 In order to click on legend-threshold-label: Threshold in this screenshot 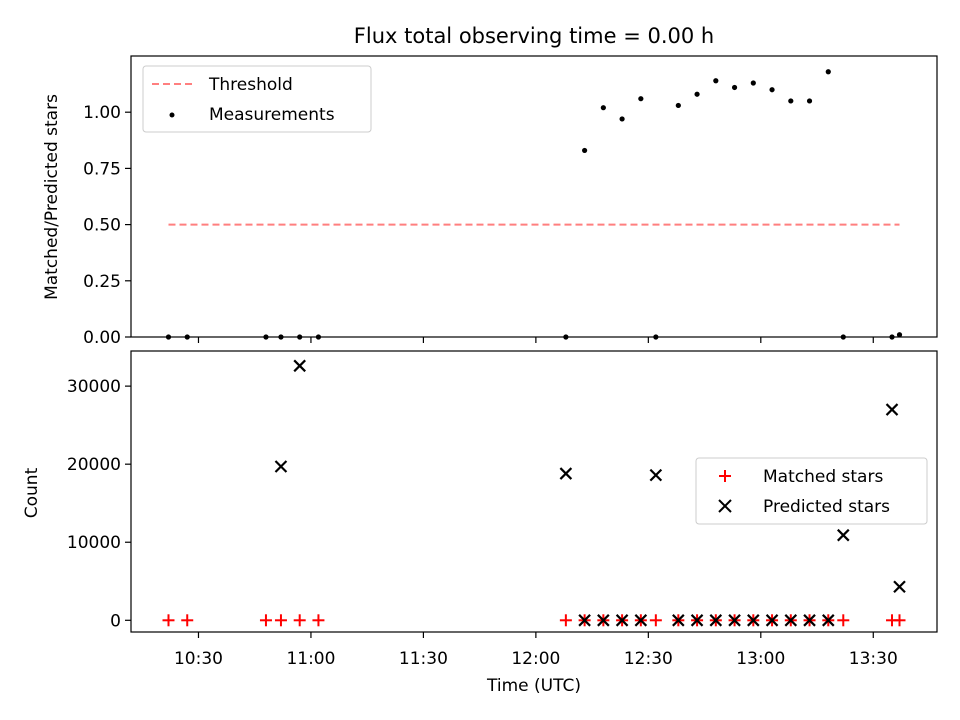, I will do `click(250, 85)`.